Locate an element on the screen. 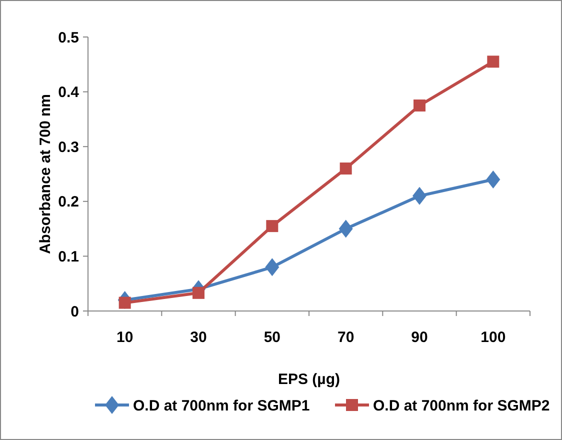  y-tick-label: 0.2 is located at coordinates (68, 202).